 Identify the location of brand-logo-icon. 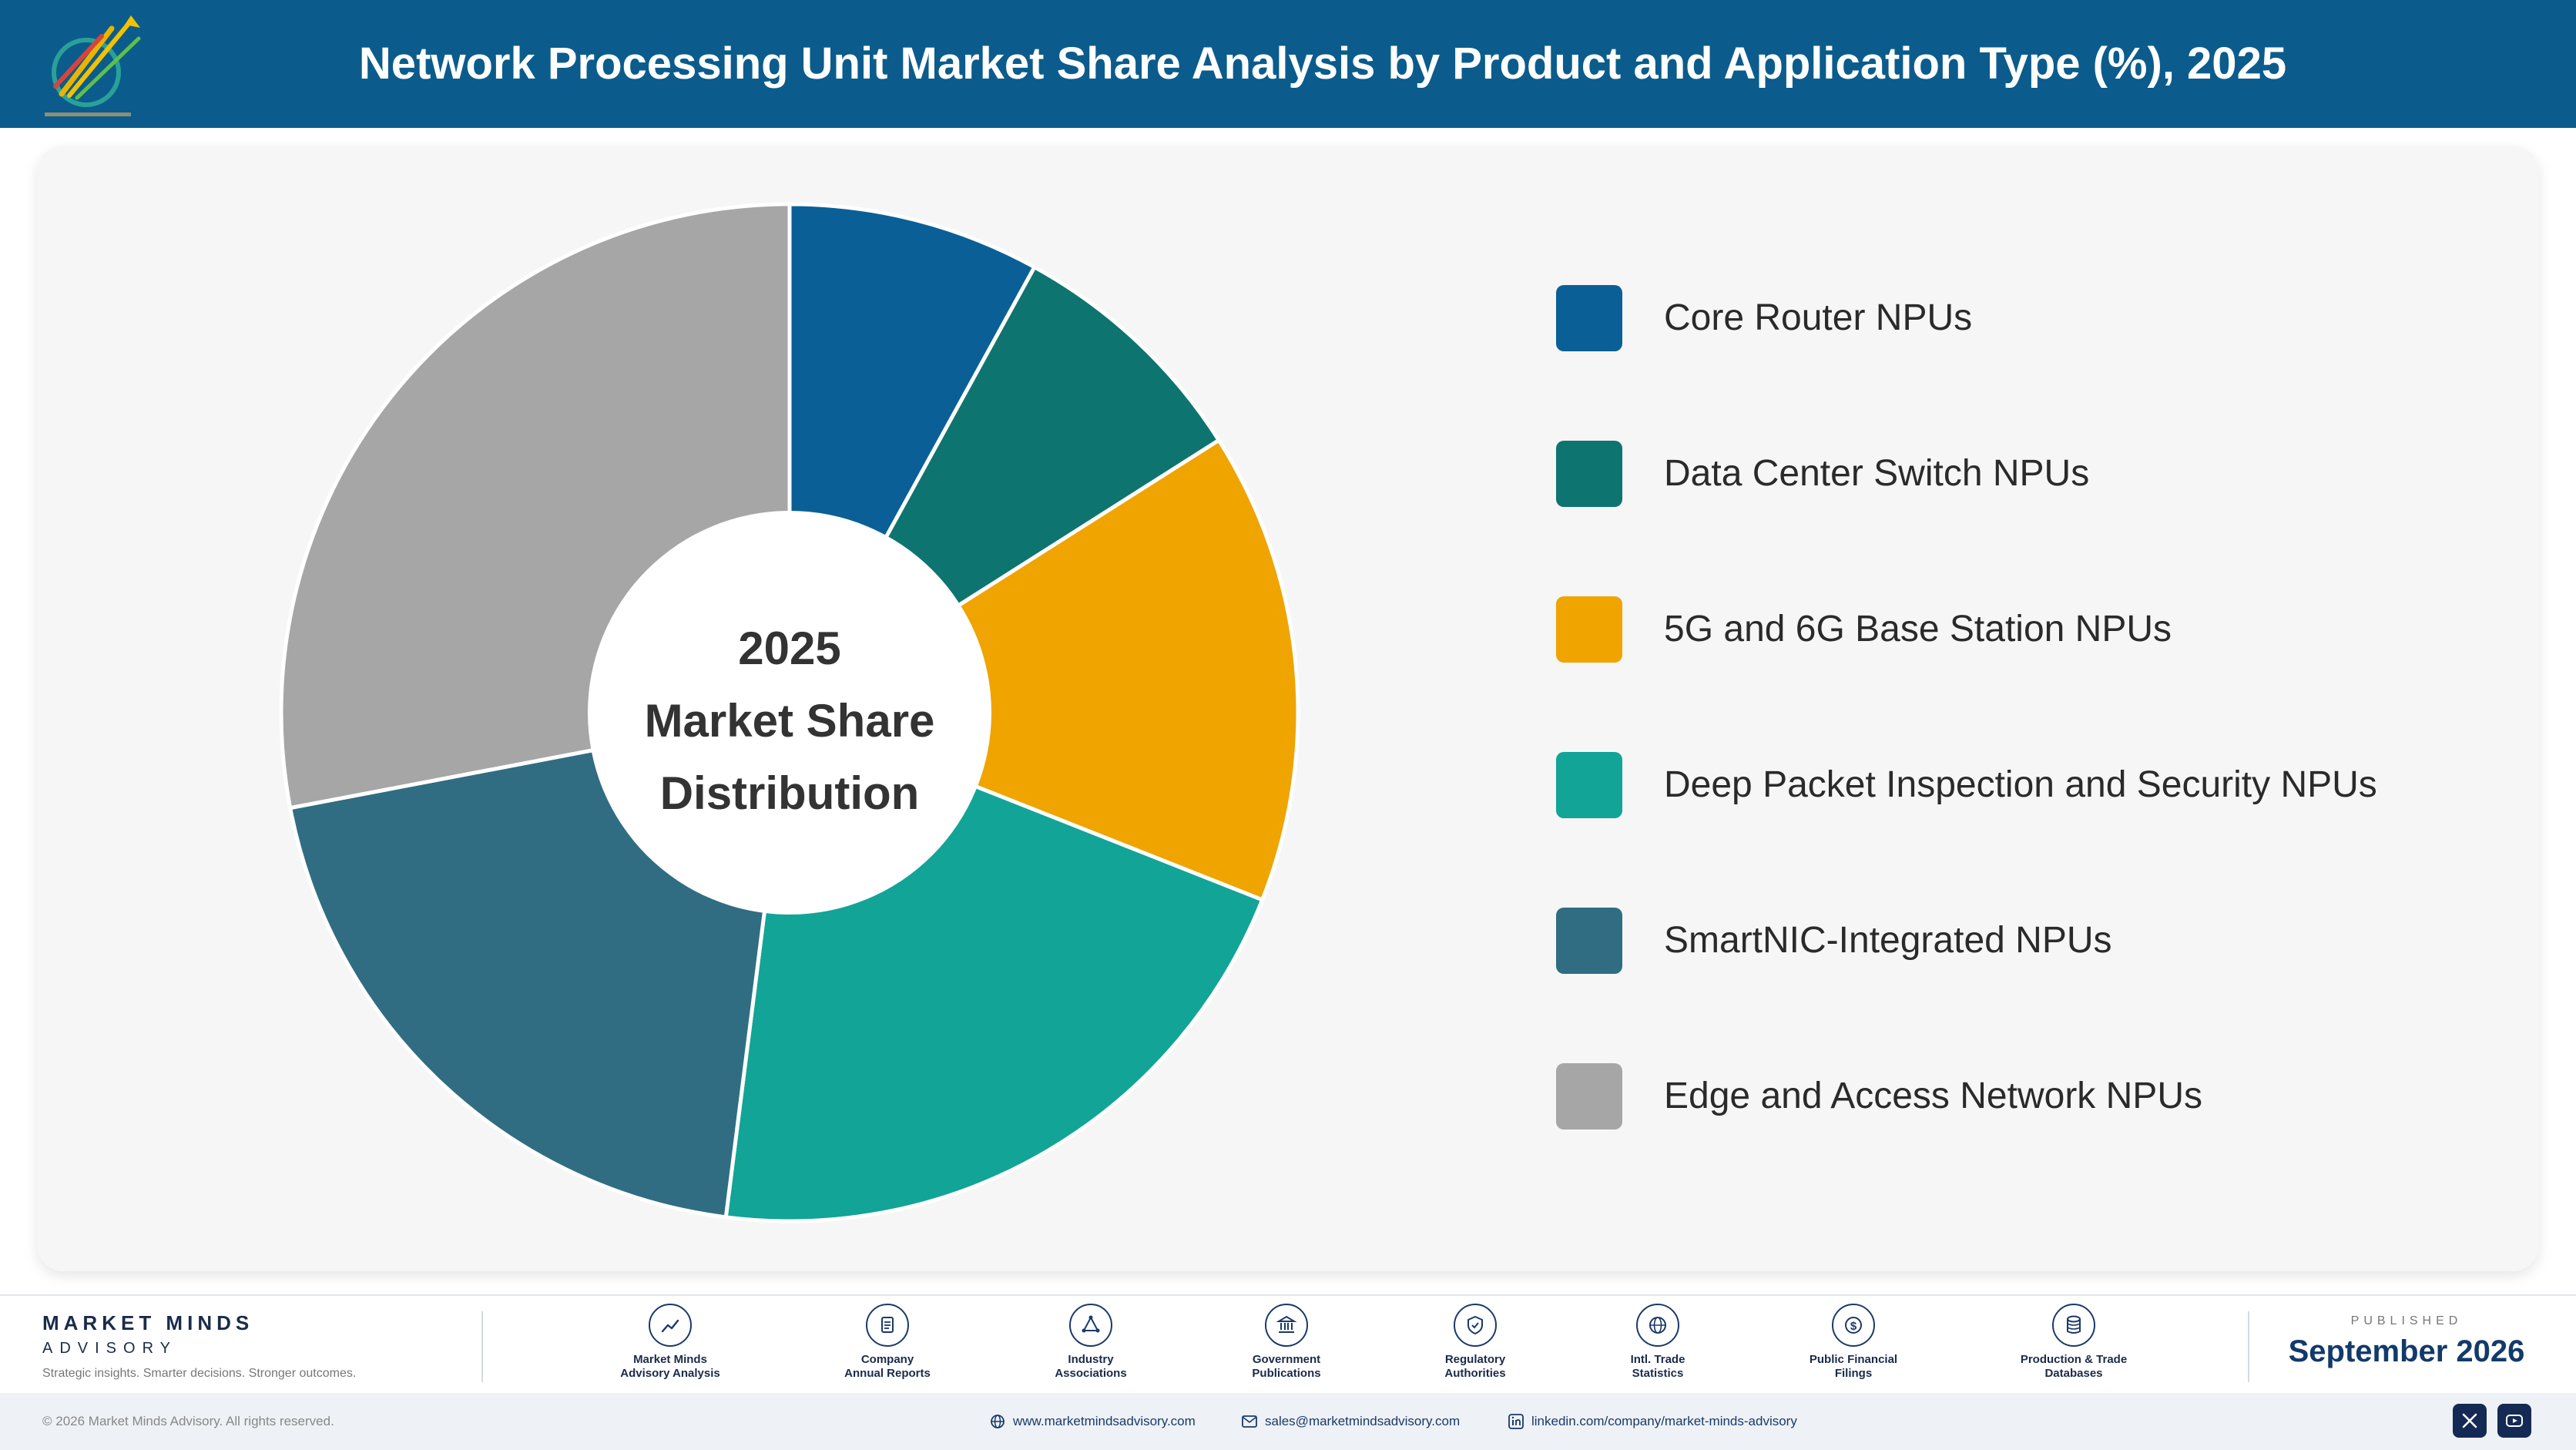
(93, 65).